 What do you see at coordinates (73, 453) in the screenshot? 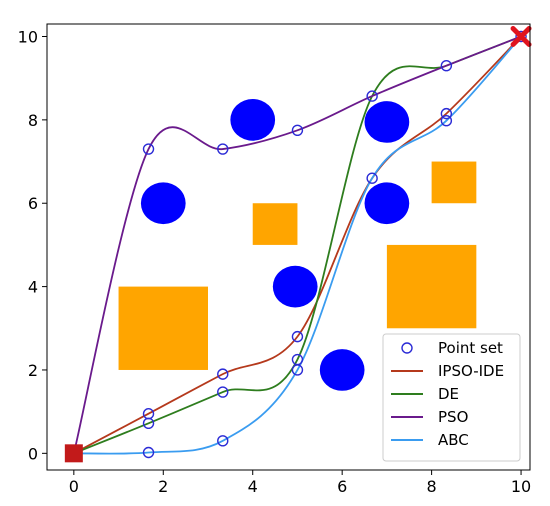
I see `start-marker` at bounding box center [73, 453].